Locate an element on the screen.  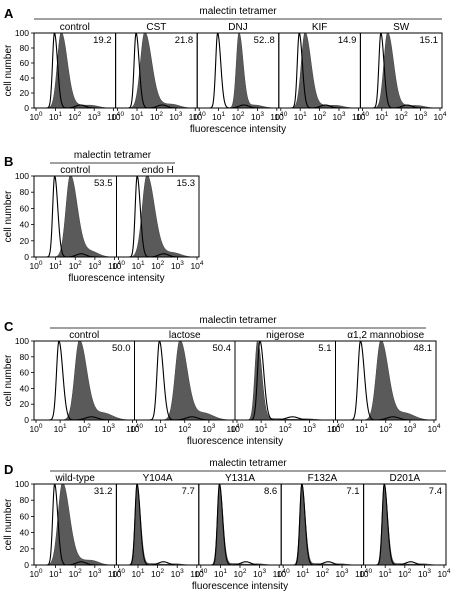
subplot-label: nigerose is located at coordinates (285, 335).